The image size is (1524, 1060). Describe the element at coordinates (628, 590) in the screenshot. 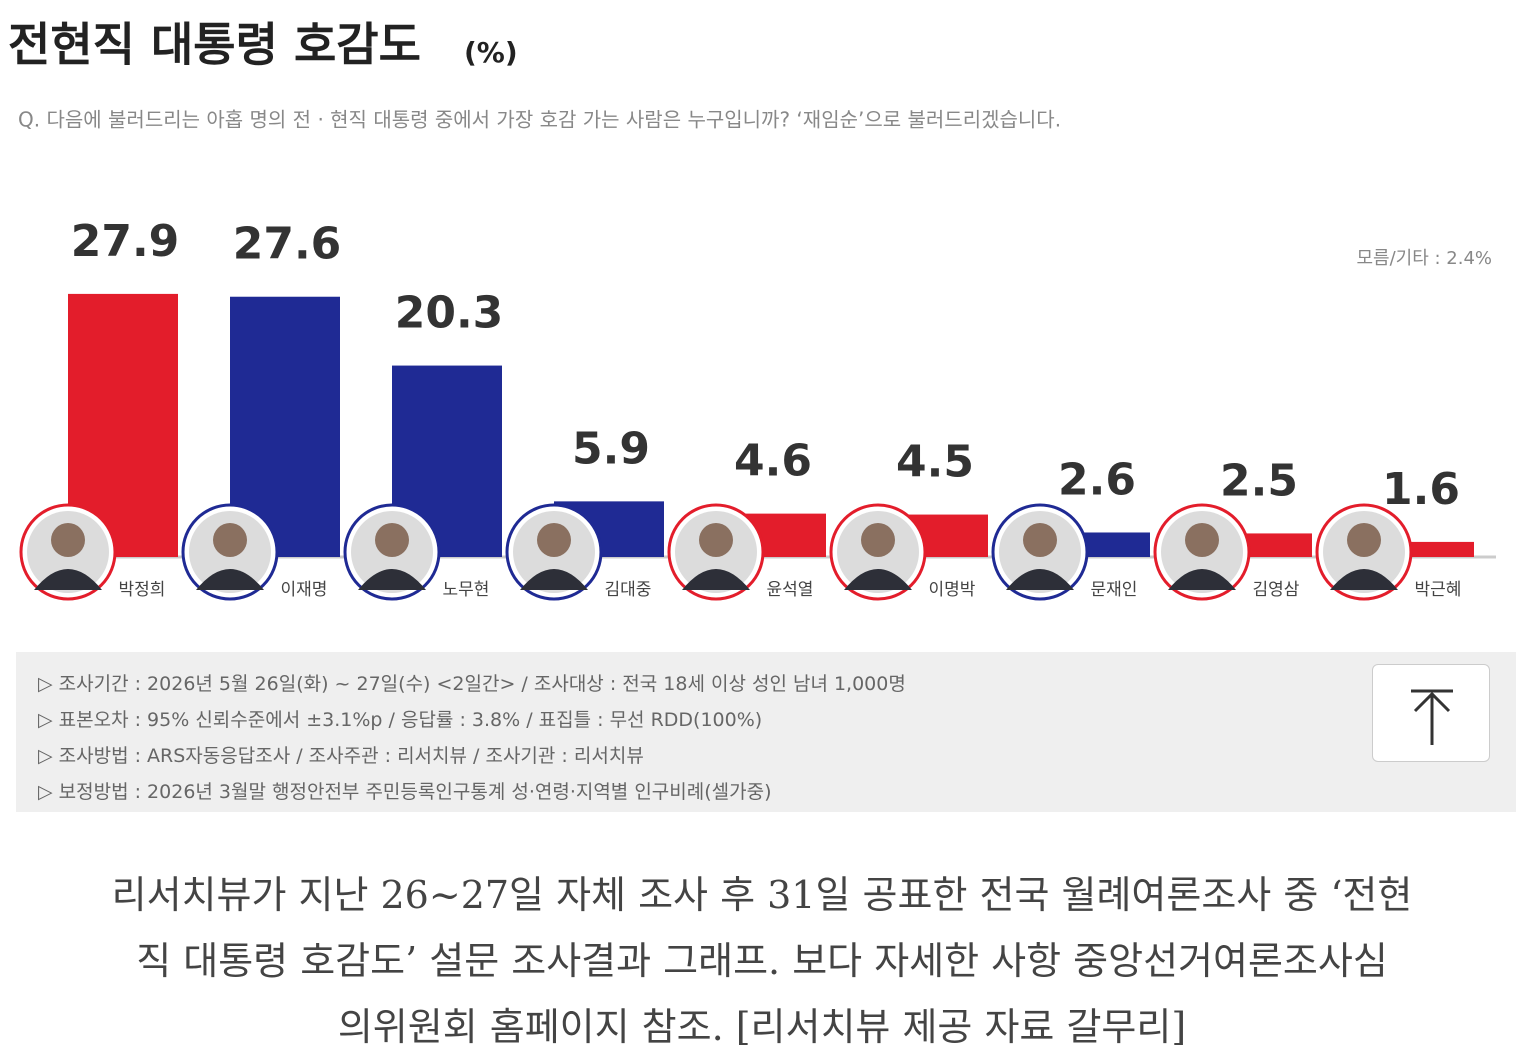

I see `category-label: 김대중` at that location.